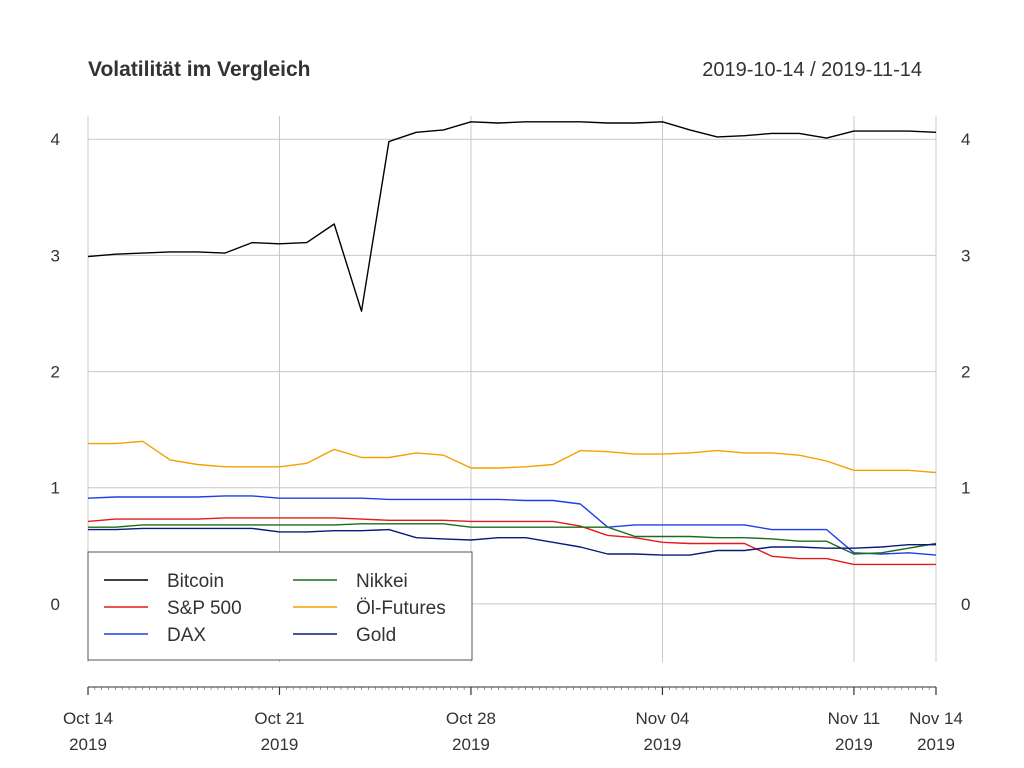 This screenshot has width=1024, height=768. I want to click on x-tick-label: Oct 28, so click(471, 718).